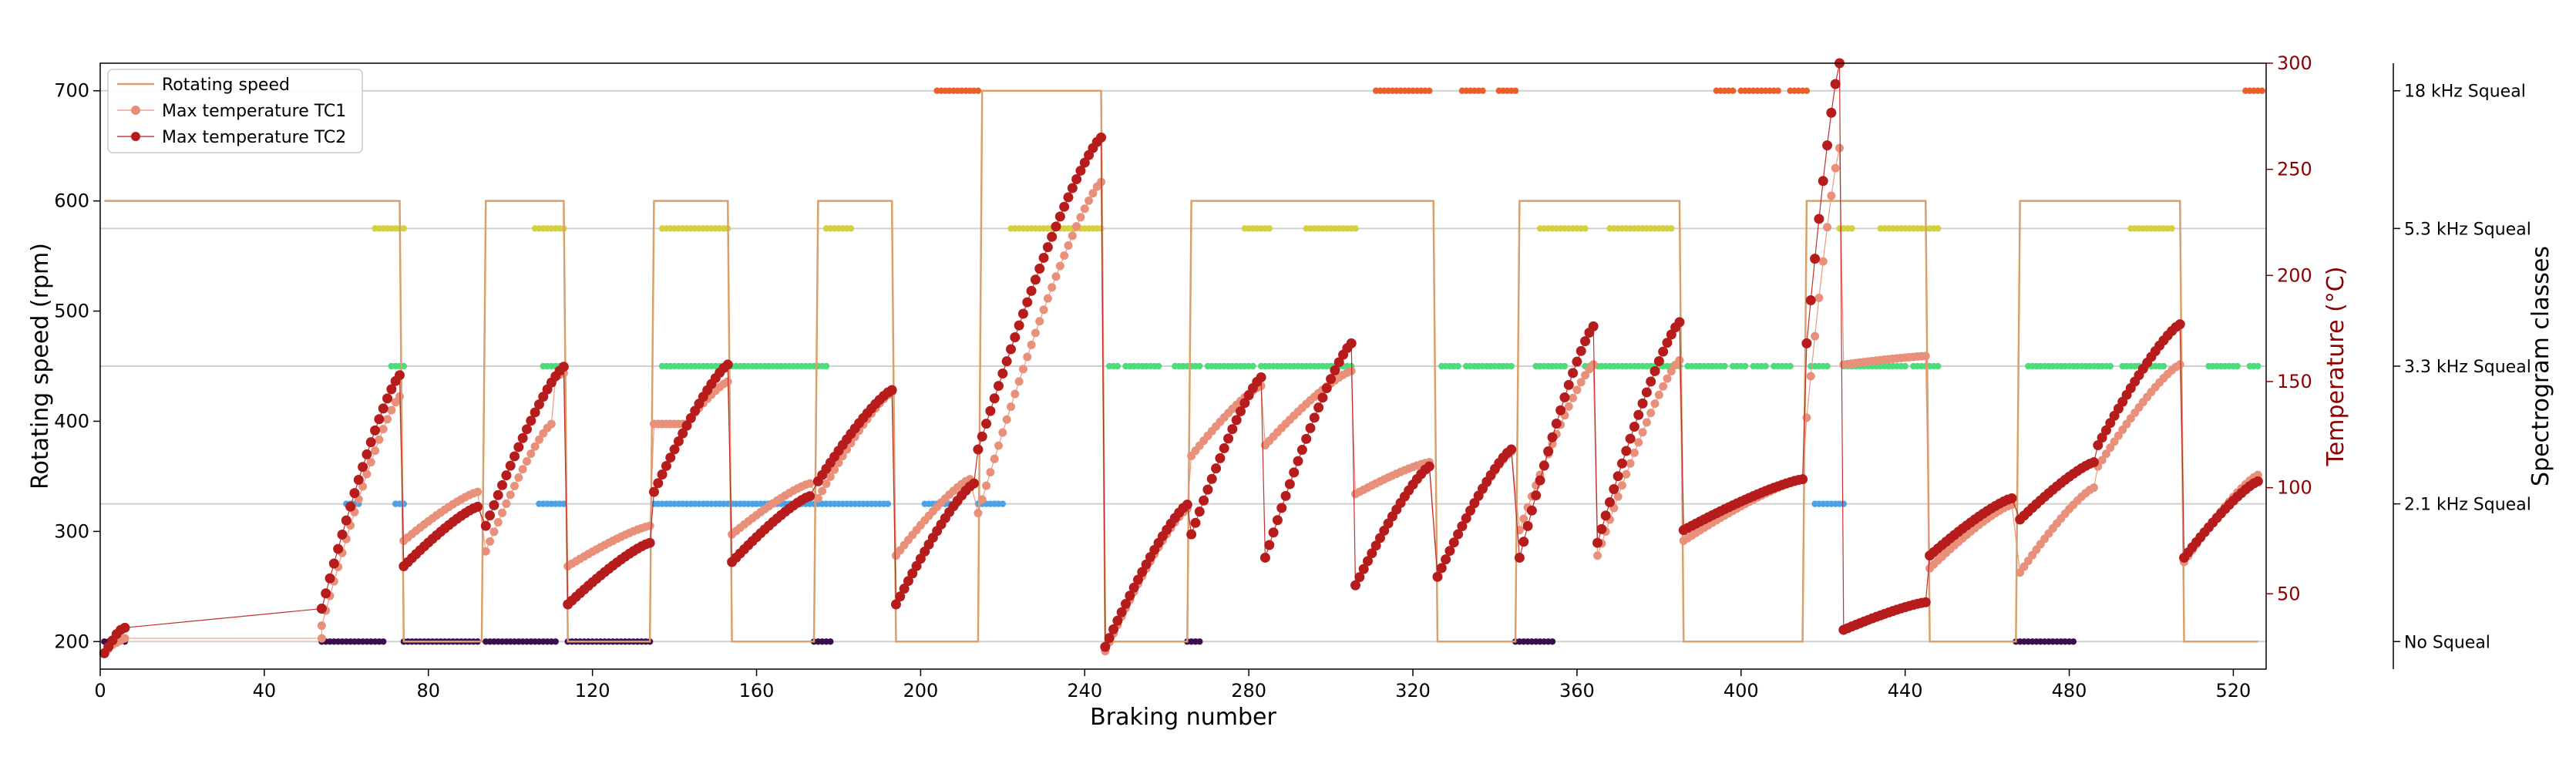 The height and width of the screenshot is (757, 2576). I want to click on x-tick-label: 520, so click(2233, 690).